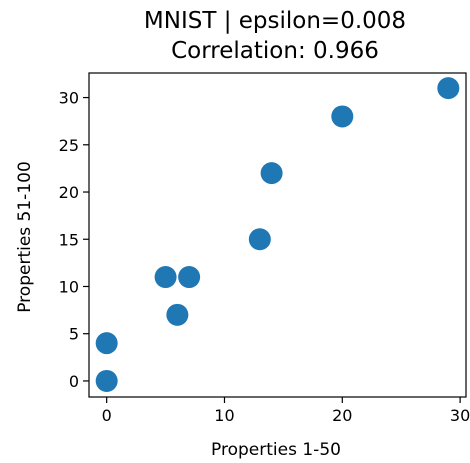 The width and height of the screenshot is (470, 463). What do you see at coordinates (275, 51) in the screenshot?
I see `chart-subtitle: Correlation: 0.966` at bounding box center [275, 51].